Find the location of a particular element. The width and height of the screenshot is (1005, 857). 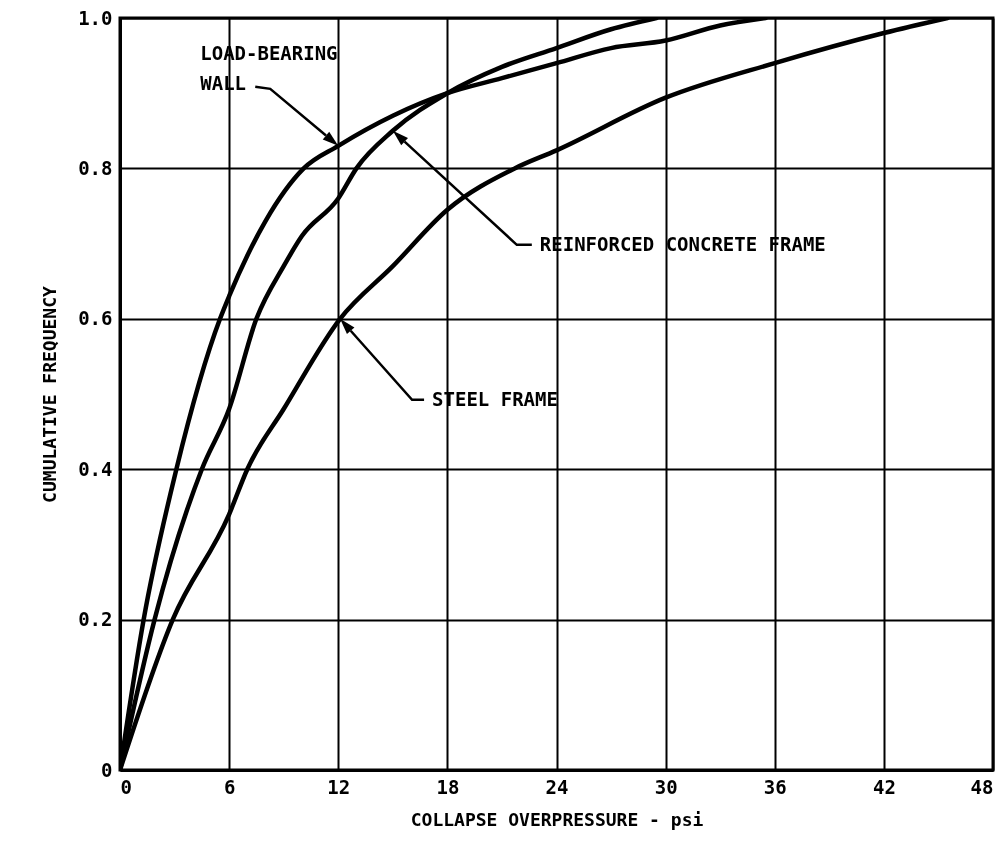

x-tick-label: 18 is located at coordinates (448, 786).